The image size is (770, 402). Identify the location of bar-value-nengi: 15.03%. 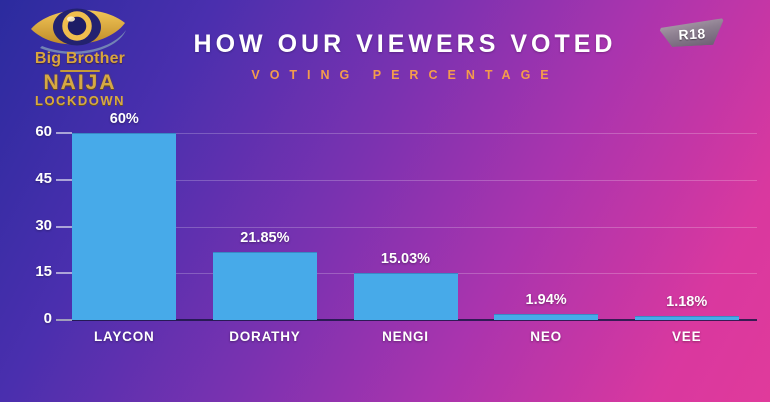
(405, 259).